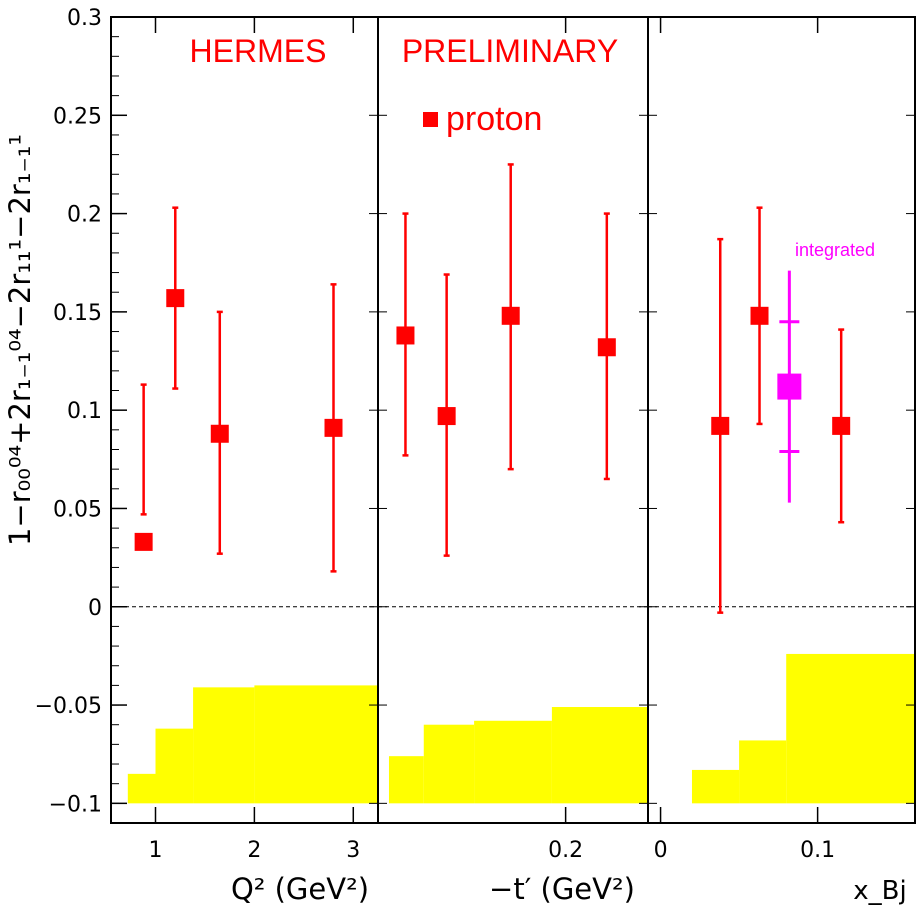 Image resolution: width=919 pixels, height=910 pixels. Describe the element at coordinates (789, 386) in the screenshot. I see `integrated-point` at that location.